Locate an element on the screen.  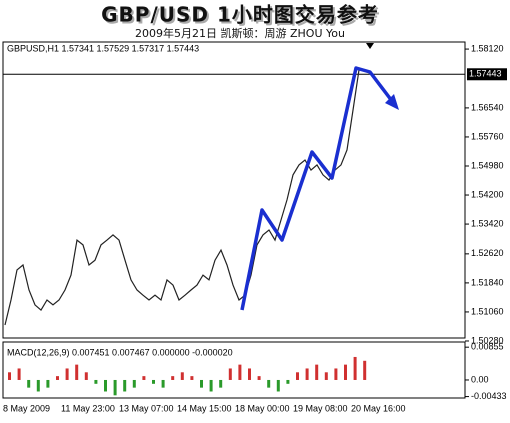
x-tick-label: 19 May 08:00 is located at coordinates (320, 408).